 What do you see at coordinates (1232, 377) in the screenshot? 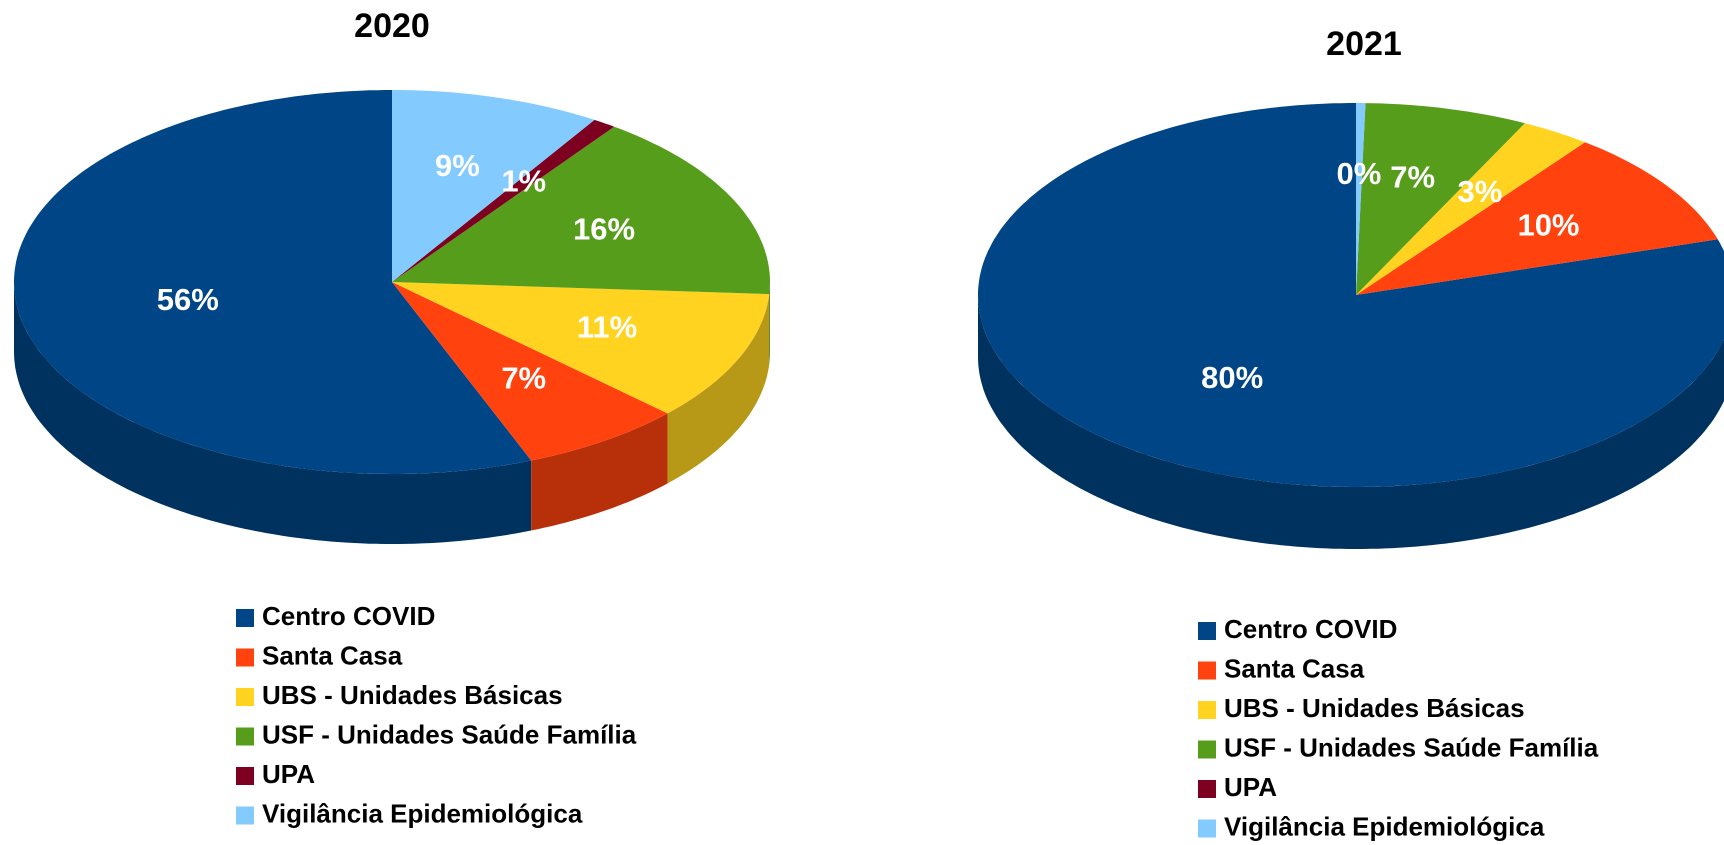
I see `data-label: 80%` at bounding box center [1232, 377].